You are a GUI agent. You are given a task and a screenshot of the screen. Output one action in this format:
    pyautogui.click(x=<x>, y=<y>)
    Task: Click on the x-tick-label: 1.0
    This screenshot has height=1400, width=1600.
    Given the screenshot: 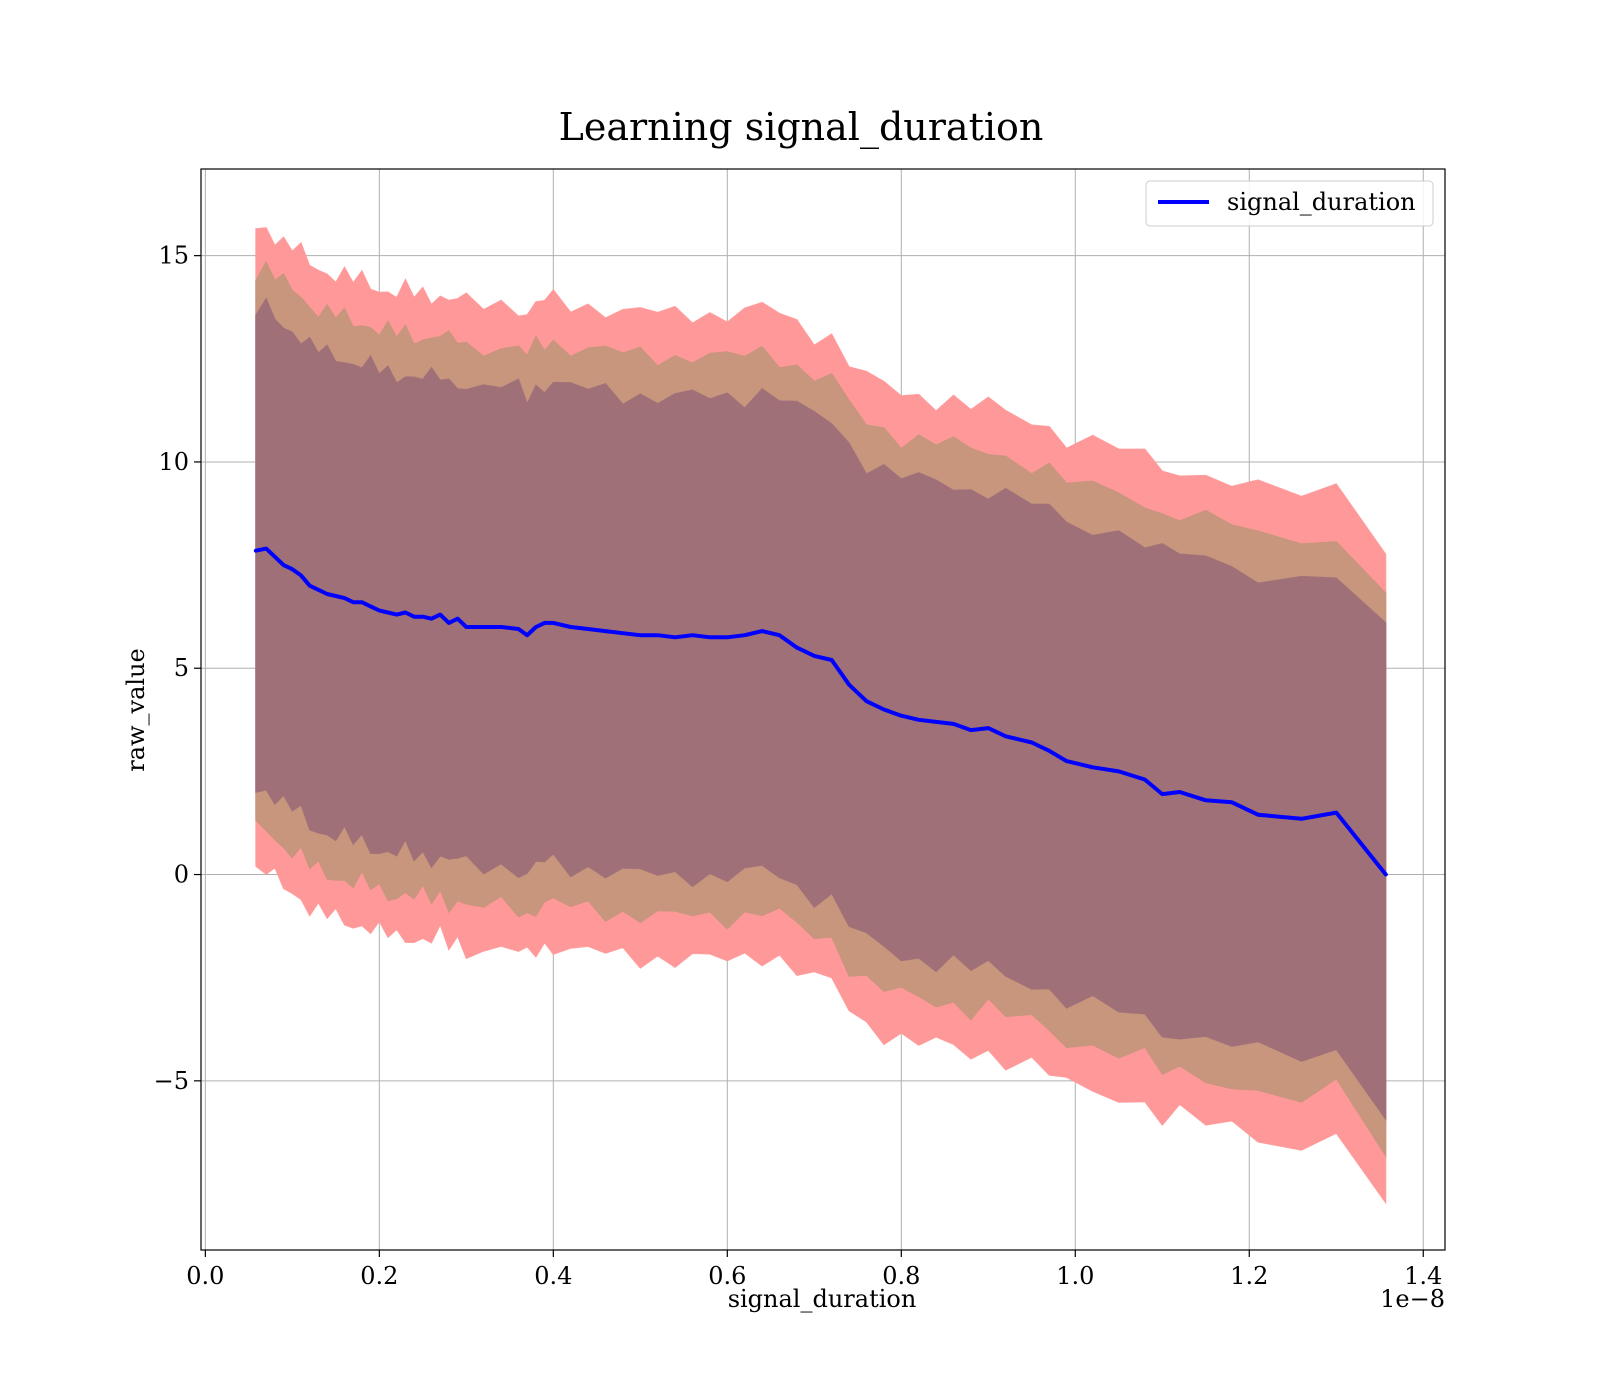 What is the action you would take?
    pyautogui.click(x=1075, y=1276)
    